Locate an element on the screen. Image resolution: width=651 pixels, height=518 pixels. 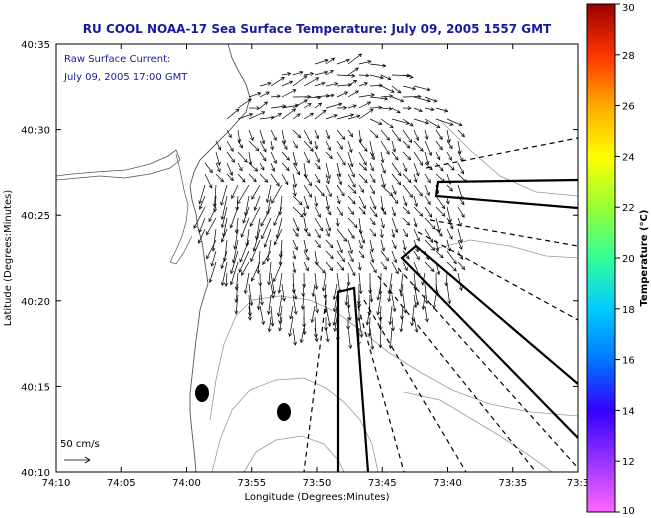
colorbar-tick-label: 16 is located at coordinates (628, 361).